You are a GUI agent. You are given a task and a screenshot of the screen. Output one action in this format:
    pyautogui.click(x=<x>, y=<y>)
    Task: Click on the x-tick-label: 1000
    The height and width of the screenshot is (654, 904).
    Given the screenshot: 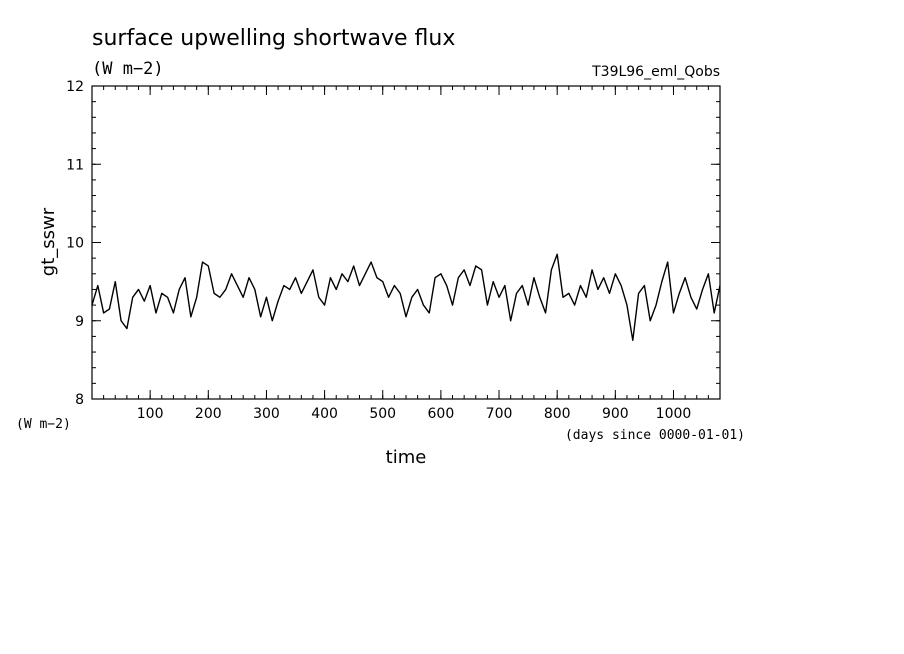 What is the action you would take?
    pyautogui.click(x=674, y=414)
    